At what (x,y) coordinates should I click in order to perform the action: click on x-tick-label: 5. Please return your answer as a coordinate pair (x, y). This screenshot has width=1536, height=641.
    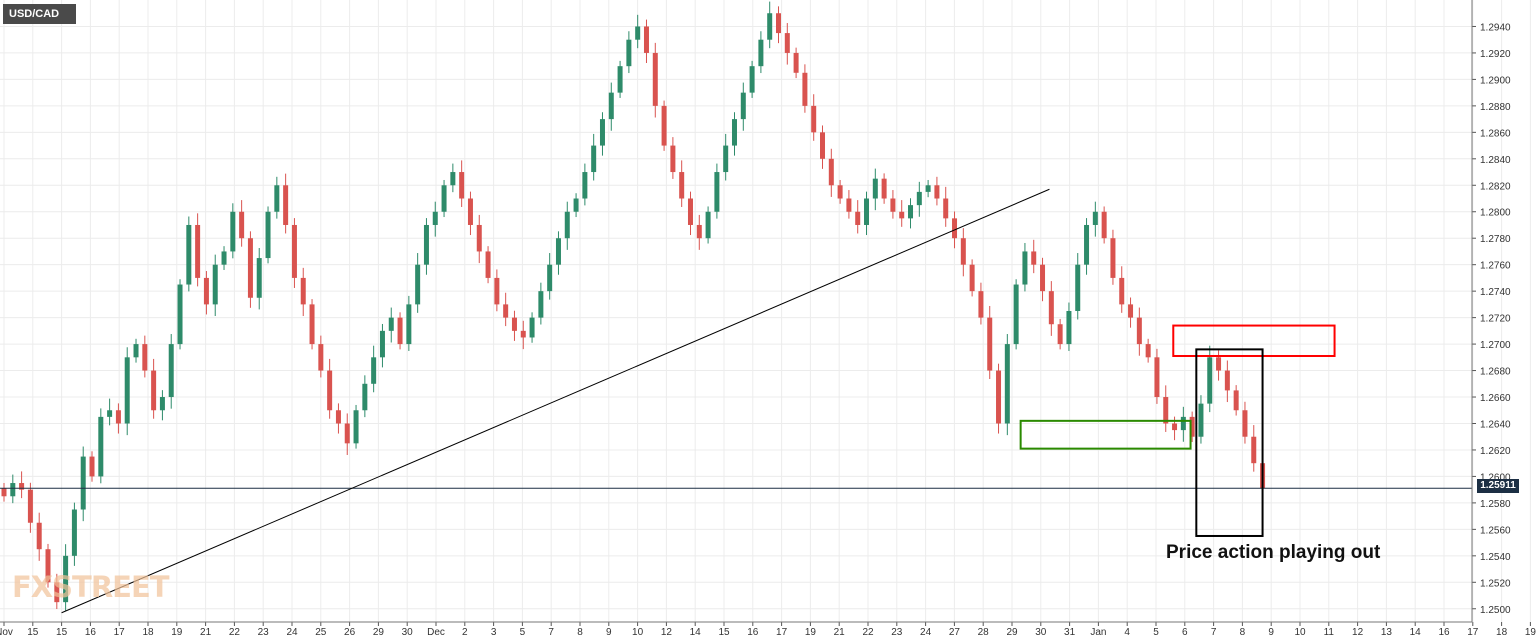
    Looking at the image, I should click on (523, 632).